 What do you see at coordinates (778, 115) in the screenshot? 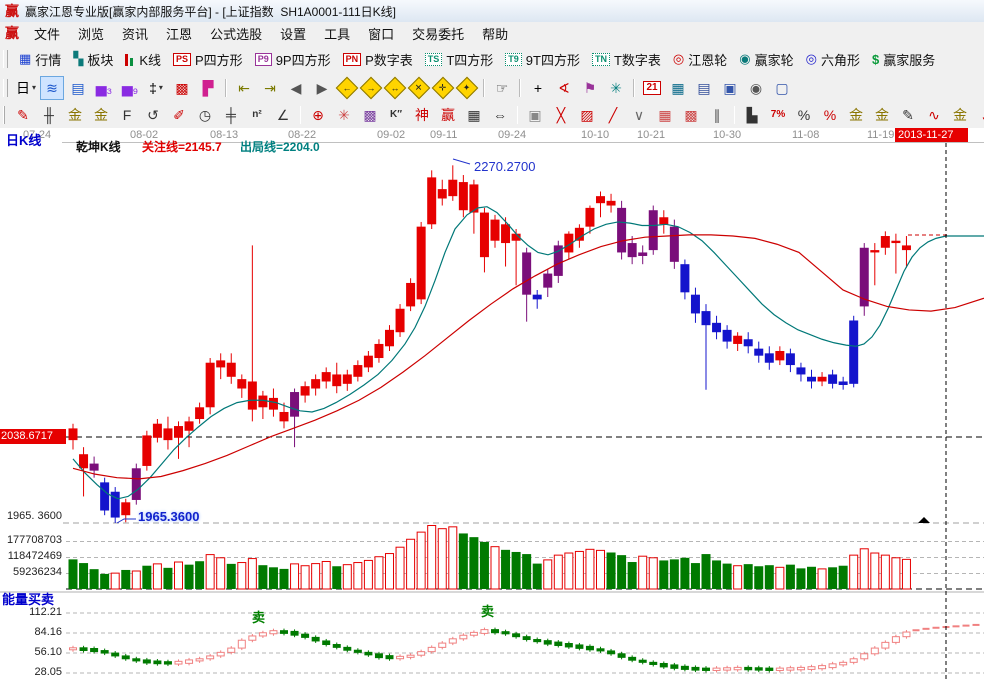
I see `percent-change-tool: 7%` at bounding box center [778, 115].